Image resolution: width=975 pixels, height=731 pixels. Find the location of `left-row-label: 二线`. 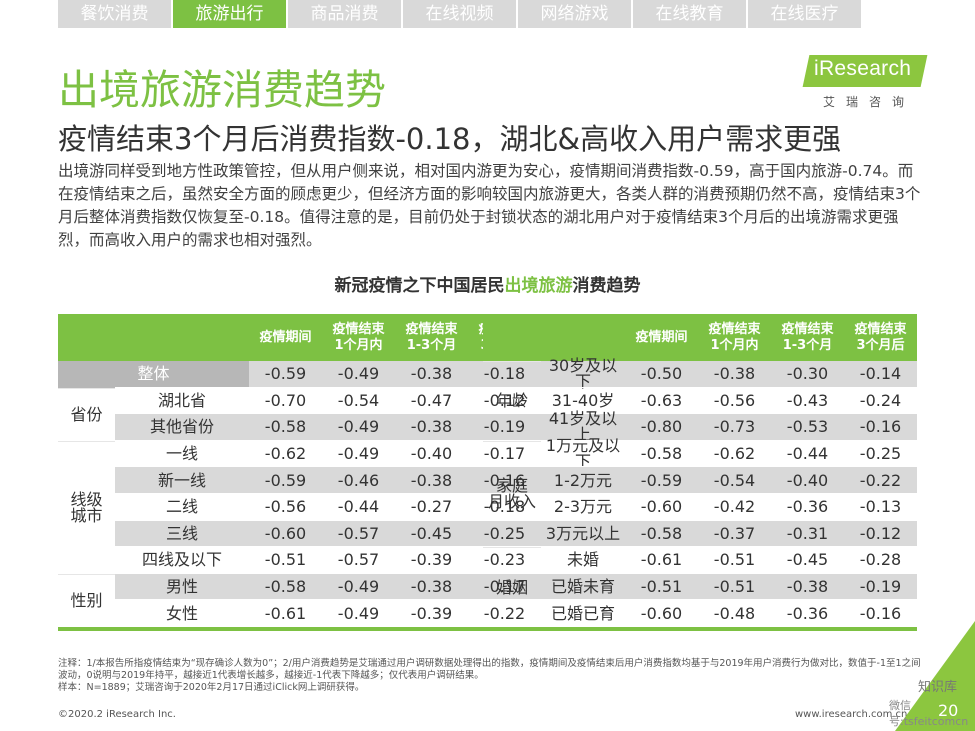

left-row-label: 二线 is located at coordinates (181, 507).